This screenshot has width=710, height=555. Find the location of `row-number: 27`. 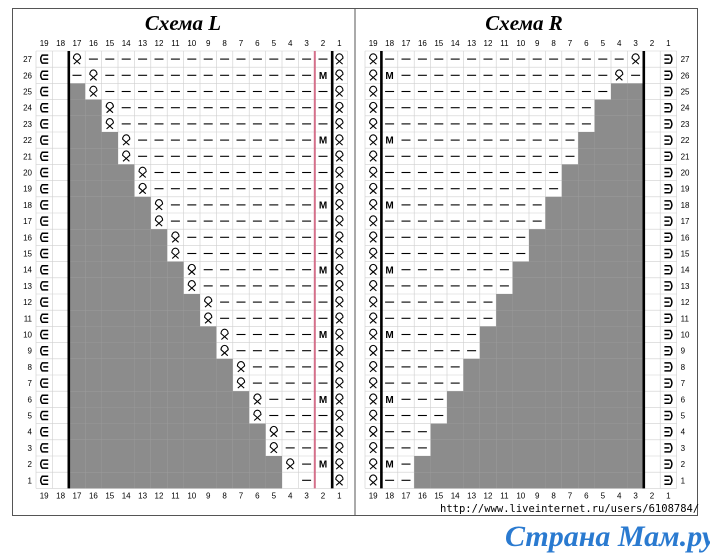

row-number: 27 is located at coordinates (27, 59).